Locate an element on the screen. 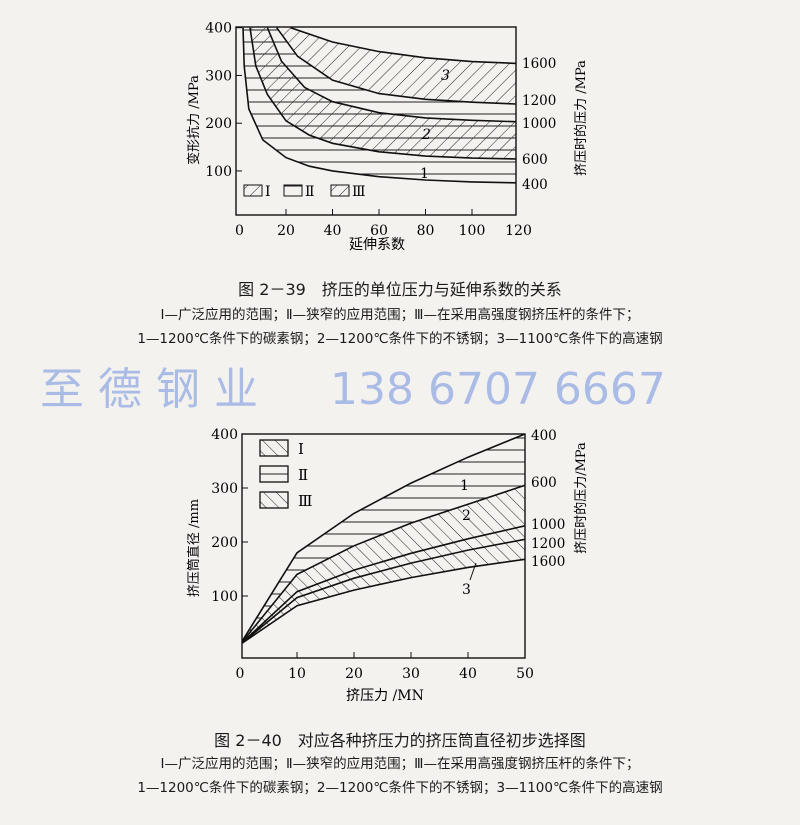  x-tick-label: 30 is located at coordinates (411, 674).